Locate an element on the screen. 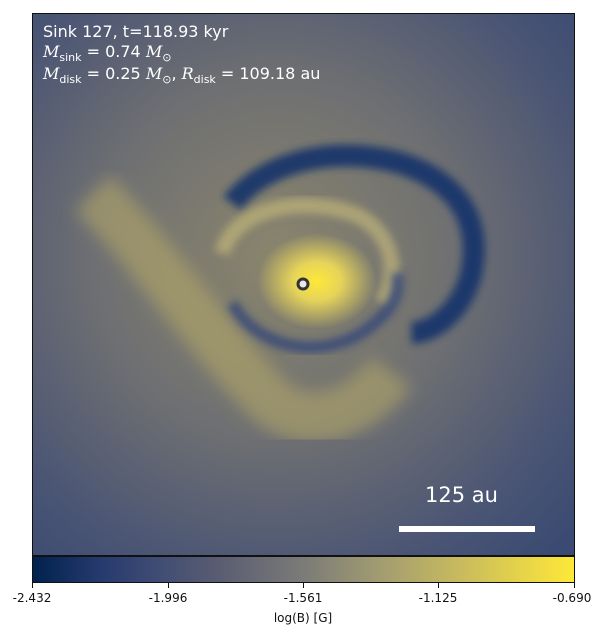  colorbar-tick-label: -0.690 is located at coordinates (572, 598).